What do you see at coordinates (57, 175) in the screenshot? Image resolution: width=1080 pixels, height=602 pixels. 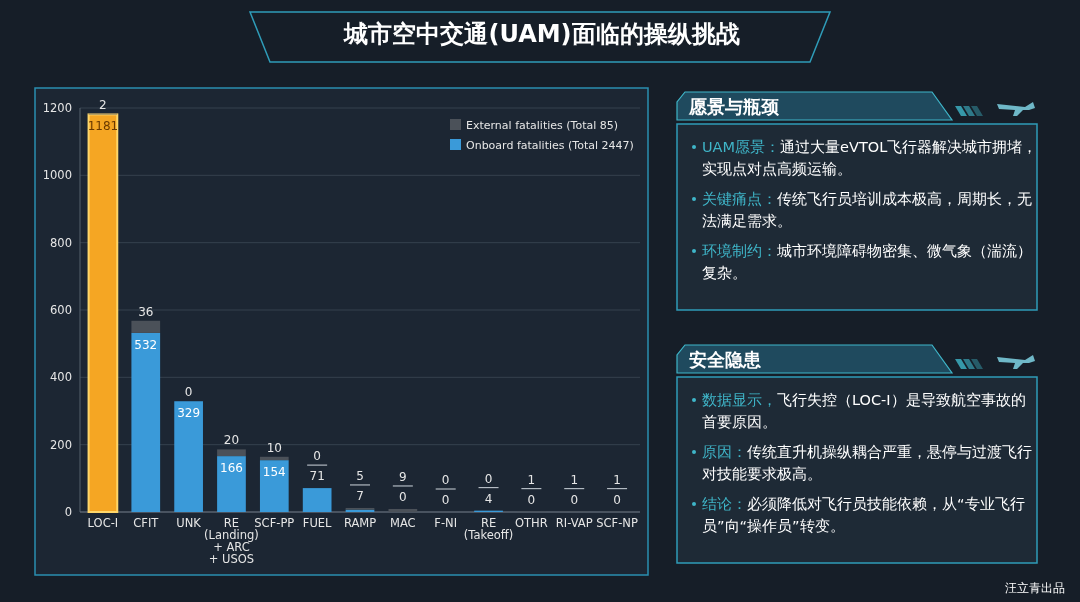 I see `y-tick-label: 1000` at bounding box center [57, 175].